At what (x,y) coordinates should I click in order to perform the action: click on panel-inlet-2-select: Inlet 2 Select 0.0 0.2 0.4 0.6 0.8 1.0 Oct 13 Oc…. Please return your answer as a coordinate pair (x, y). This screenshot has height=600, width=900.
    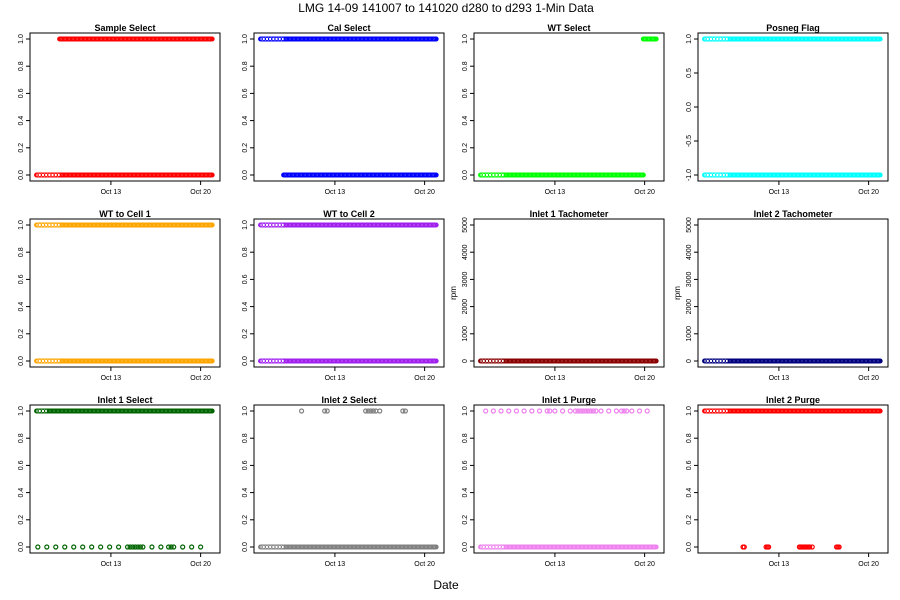
    Looking at the image, I should click on (343, 481).